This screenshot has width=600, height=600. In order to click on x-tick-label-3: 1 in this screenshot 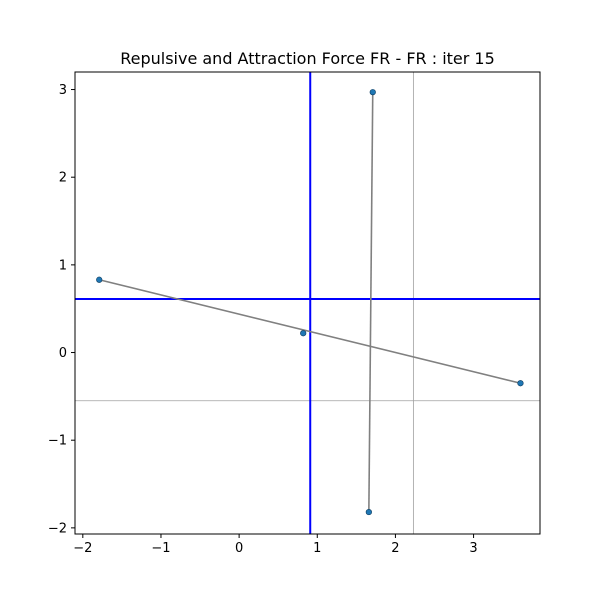, I will do `click(317, 548)`.